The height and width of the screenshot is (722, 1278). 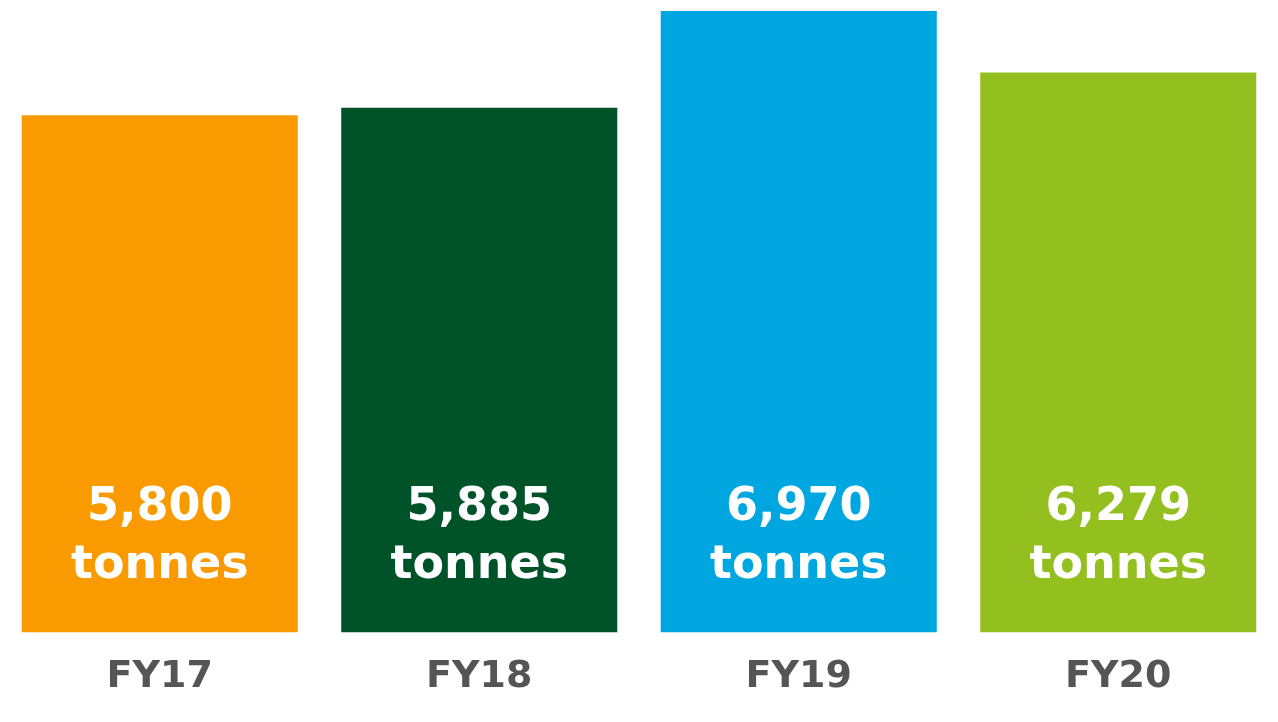 I want to click on x-tick-label: FY17, so click(x=159, y=674).